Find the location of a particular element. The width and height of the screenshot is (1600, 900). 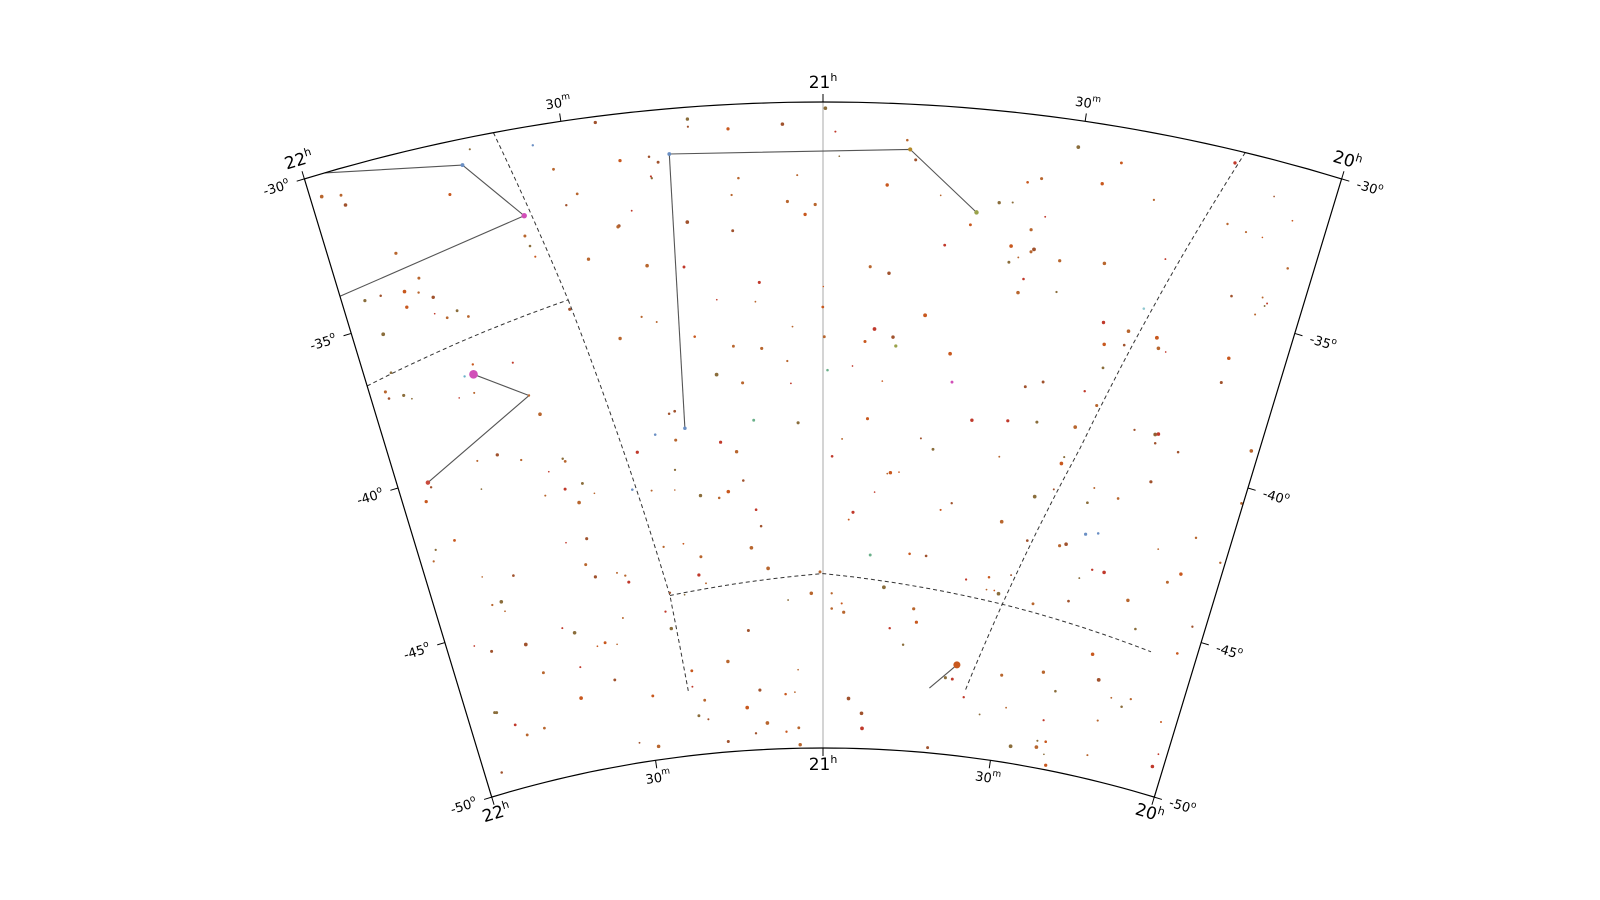

ra-tick-label: 20h is located at coordinates (1150, 812).